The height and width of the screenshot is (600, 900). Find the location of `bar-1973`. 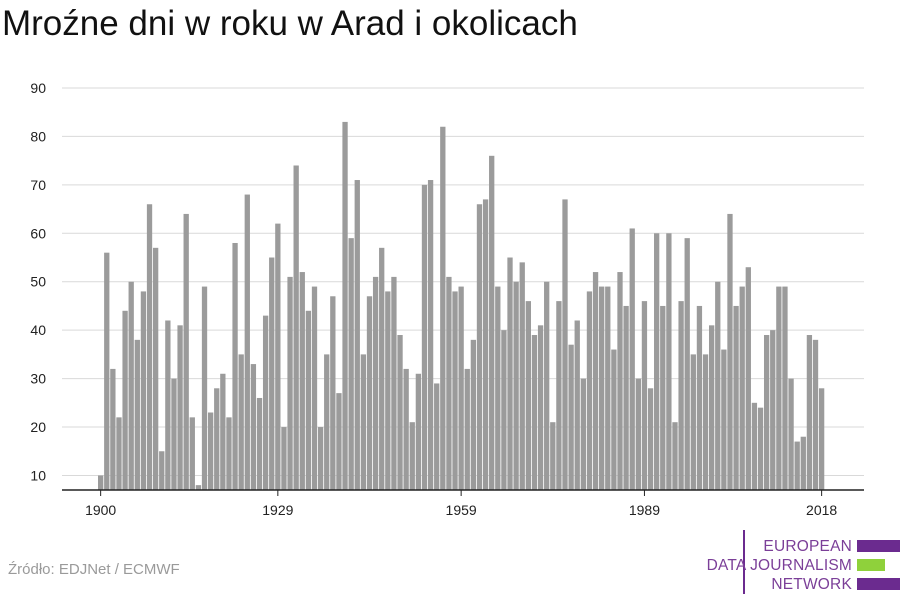

bar-1973 is located at coordinates (547, 385).